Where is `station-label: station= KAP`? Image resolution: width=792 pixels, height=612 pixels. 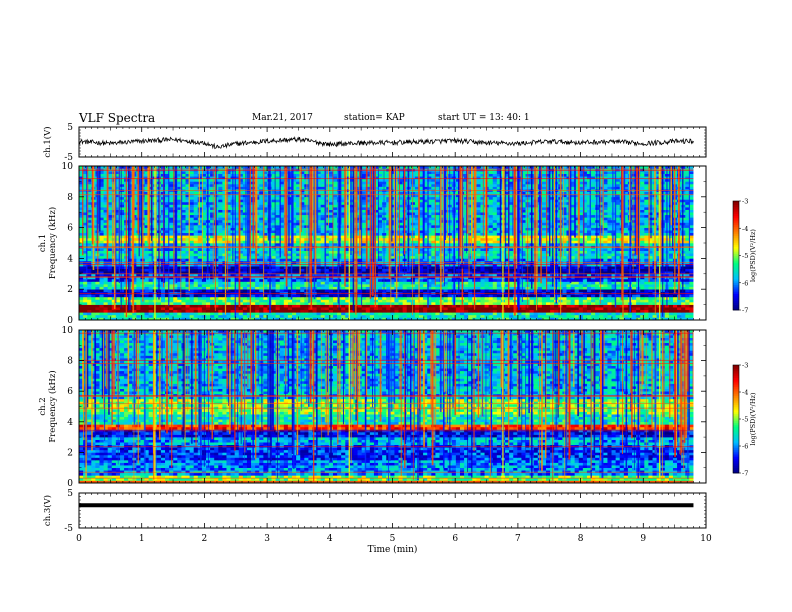
station-label: station= KAP is located at coordinates (374, 118).